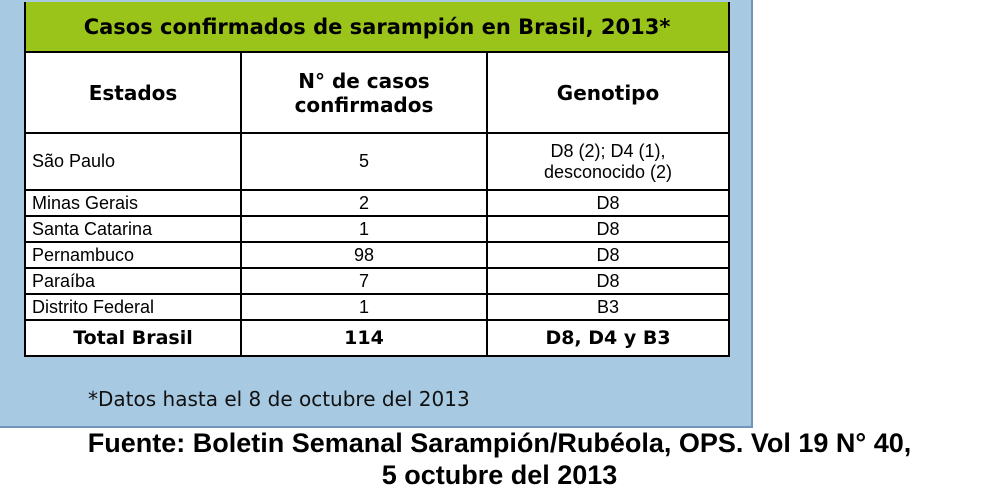  Describe the element at coordinates (133, 255) in the screenshot. I see `cell-estado: Pernambuco` at that location.